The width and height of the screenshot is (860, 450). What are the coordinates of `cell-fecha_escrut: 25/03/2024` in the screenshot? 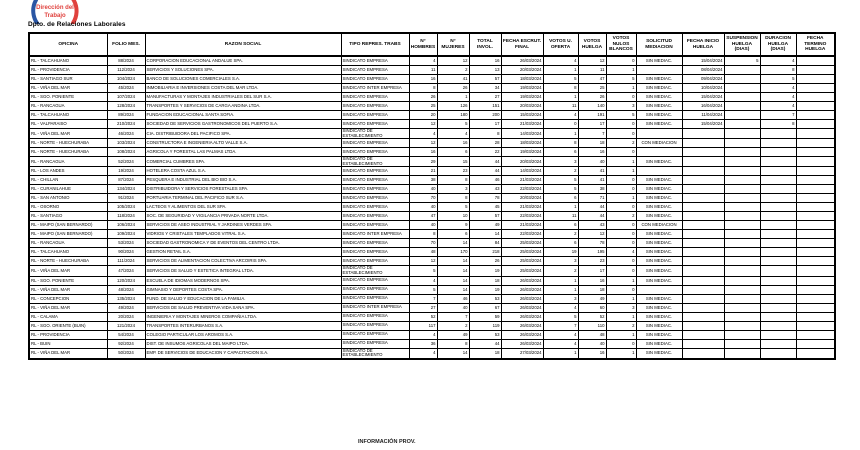 It's located at (522, 243).